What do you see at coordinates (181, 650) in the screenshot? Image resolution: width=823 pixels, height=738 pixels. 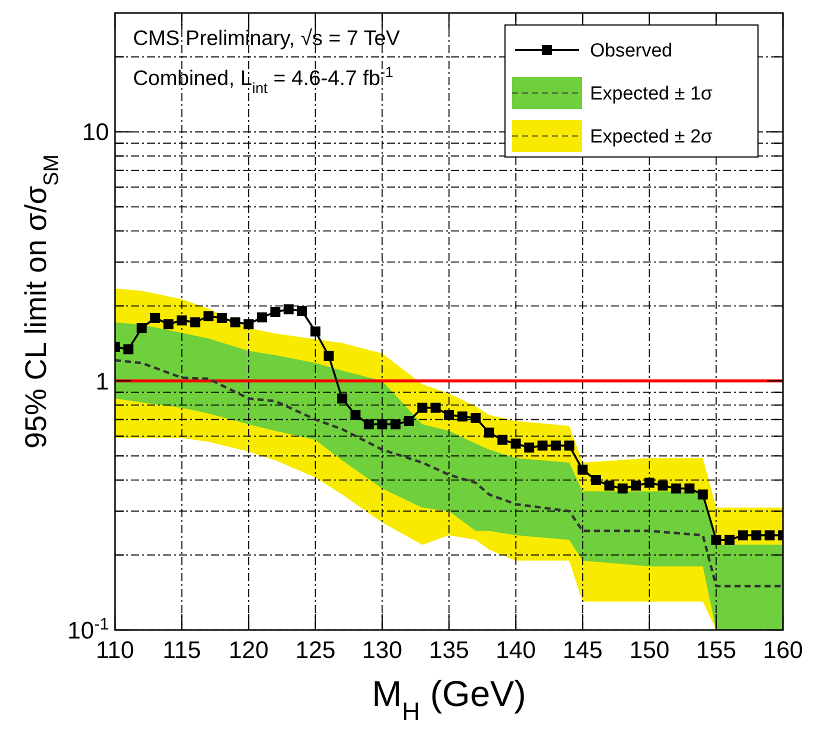 I see `x-tick-label: 115` at bounding box center [181, 650].